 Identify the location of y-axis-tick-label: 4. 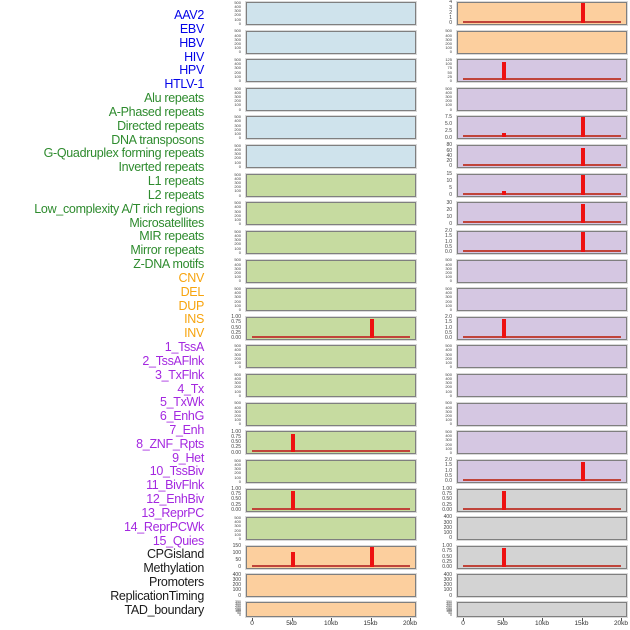
(450, 3).